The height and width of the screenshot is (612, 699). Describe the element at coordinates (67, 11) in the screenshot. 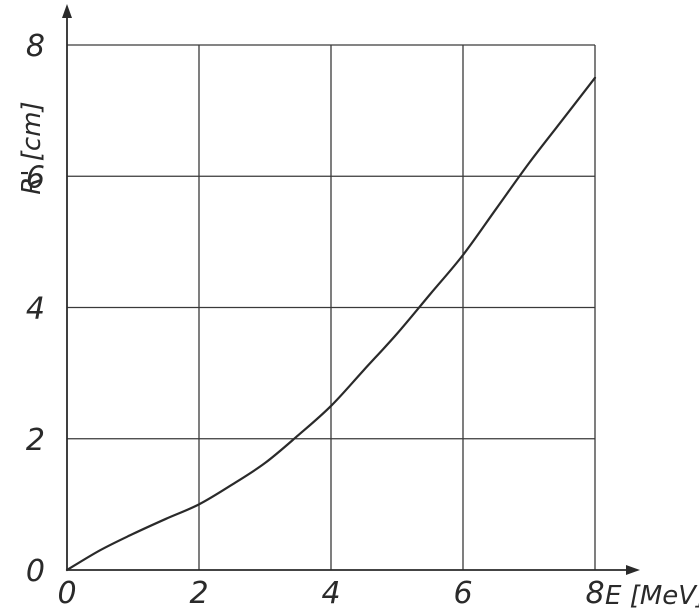

I see `y-axis-arrow-icon` at that location.